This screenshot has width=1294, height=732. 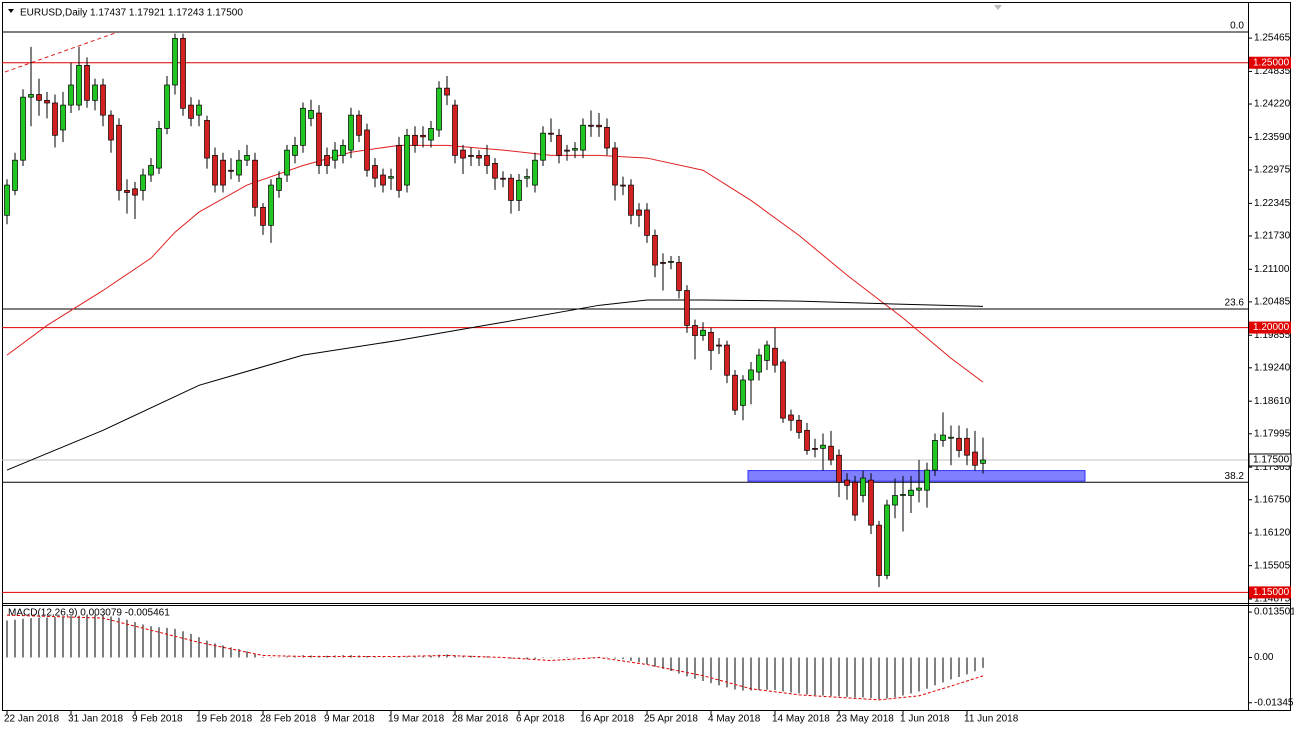 I want to click on x-tick-label: 11 Jun 2018, so click(x=991, y=719).